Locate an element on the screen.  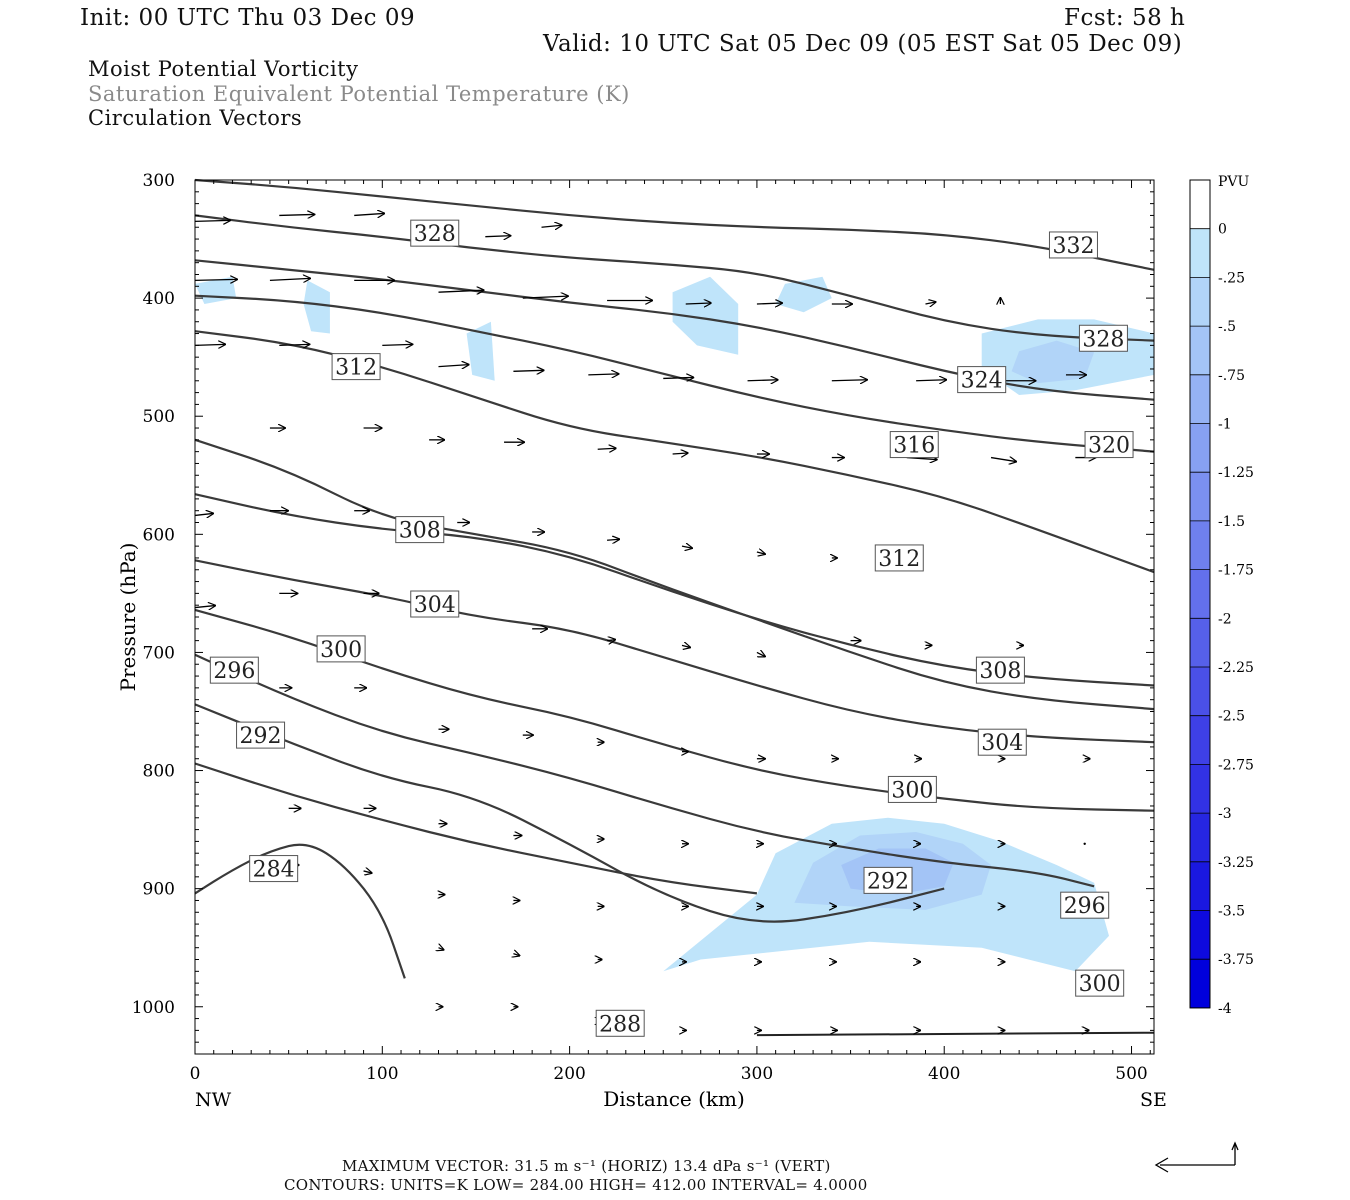
contour-label: 308 is located at coordinates (1000, 670).